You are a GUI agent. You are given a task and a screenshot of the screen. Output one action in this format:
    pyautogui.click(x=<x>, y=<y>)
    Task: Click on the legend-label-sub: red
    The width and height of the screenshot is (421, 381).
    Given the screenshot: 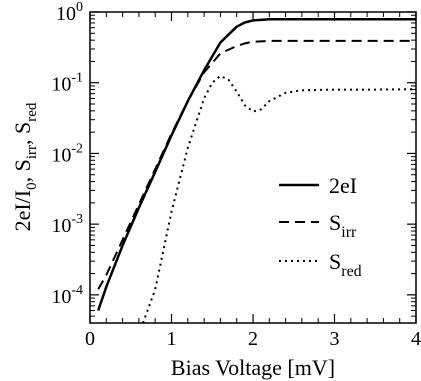 What is the action you would take?
    pyautogui.click(x=351, y=271)
    